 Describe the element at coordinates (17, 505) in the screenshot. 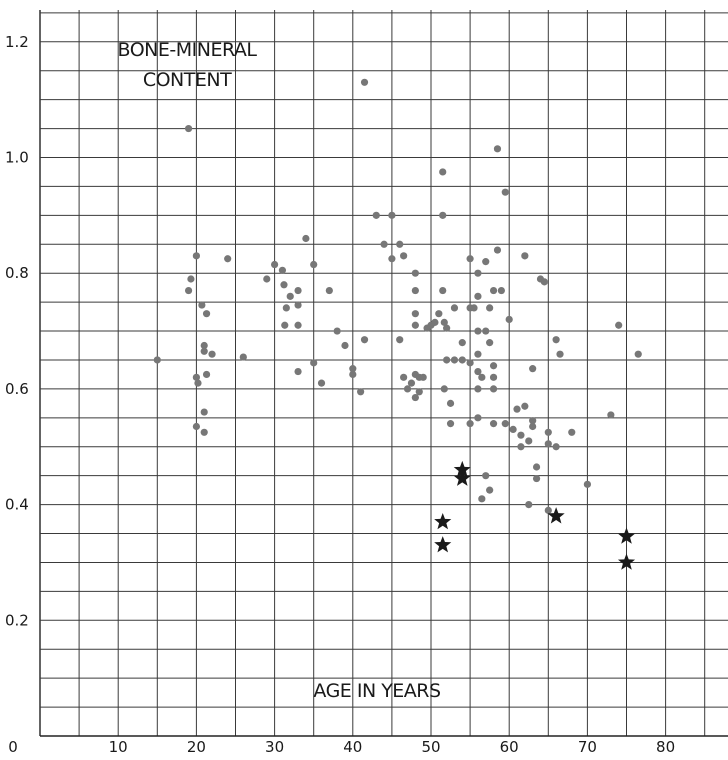

I see `y-tick-label: 0.4` at that location.